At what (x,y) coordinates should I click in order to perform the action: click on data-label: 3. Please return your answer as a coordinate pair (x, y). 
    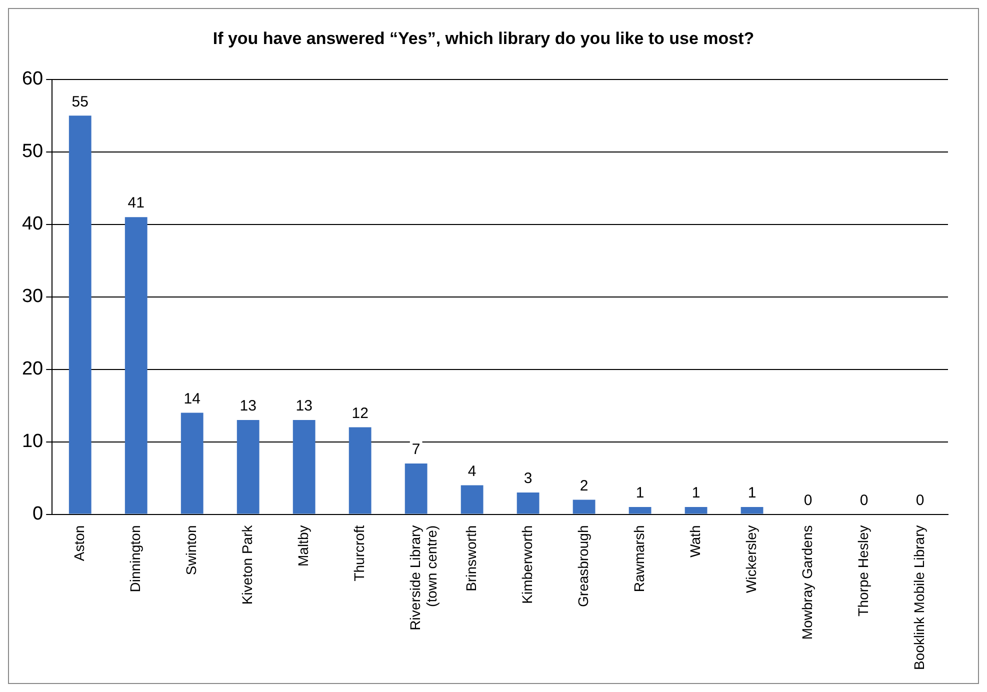
    Looking at the image, I should click on (528, 479).